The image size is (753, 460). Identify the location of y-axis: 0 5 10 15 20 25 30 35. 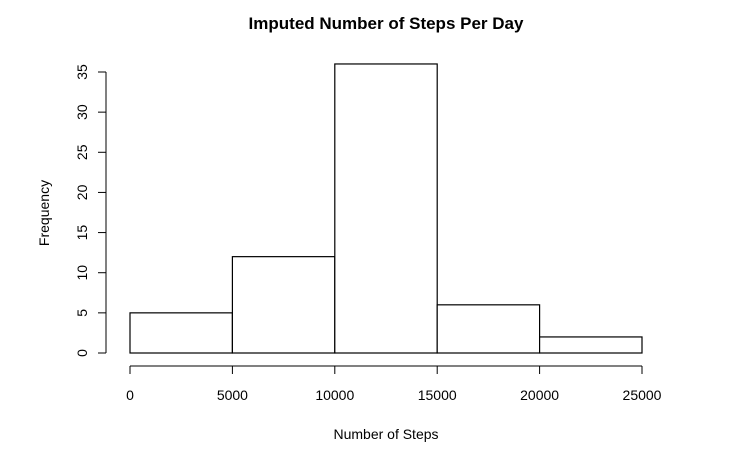
(90, 210).